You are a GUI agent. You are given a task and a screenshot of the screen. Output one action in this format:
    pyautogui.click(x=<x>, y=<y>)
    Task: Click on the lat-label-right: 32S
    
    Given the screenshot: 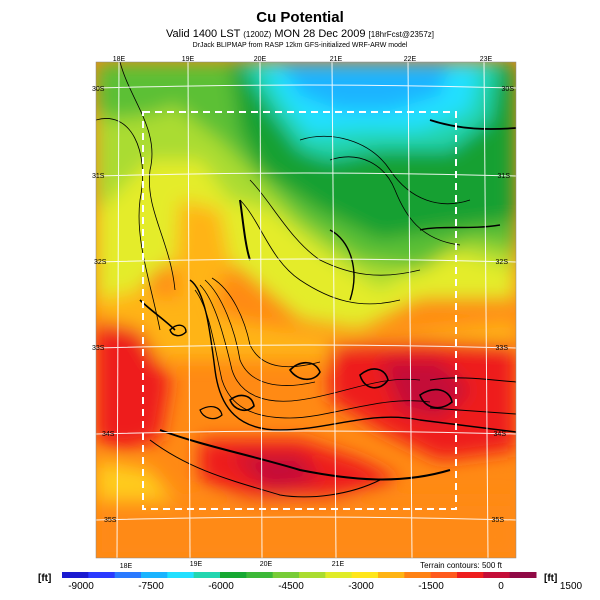 What is the action you would take?
    pyautogui.click(x=502, y=262)
    